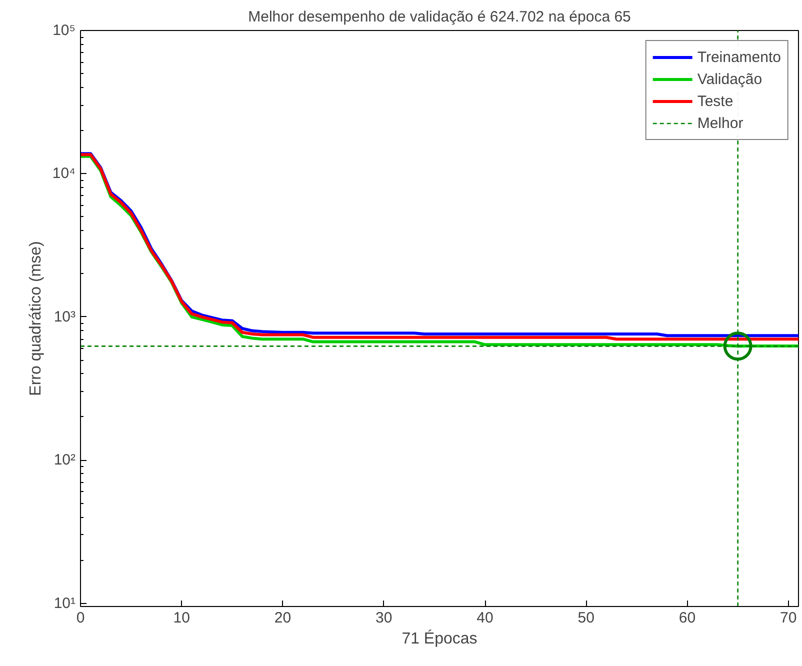 The height and width of the screenshot is (666, 802). What do you see at coordinates (384, 618) in the screenshot?
I see `x-tick-label: 30` at bounding box center [384, 618].